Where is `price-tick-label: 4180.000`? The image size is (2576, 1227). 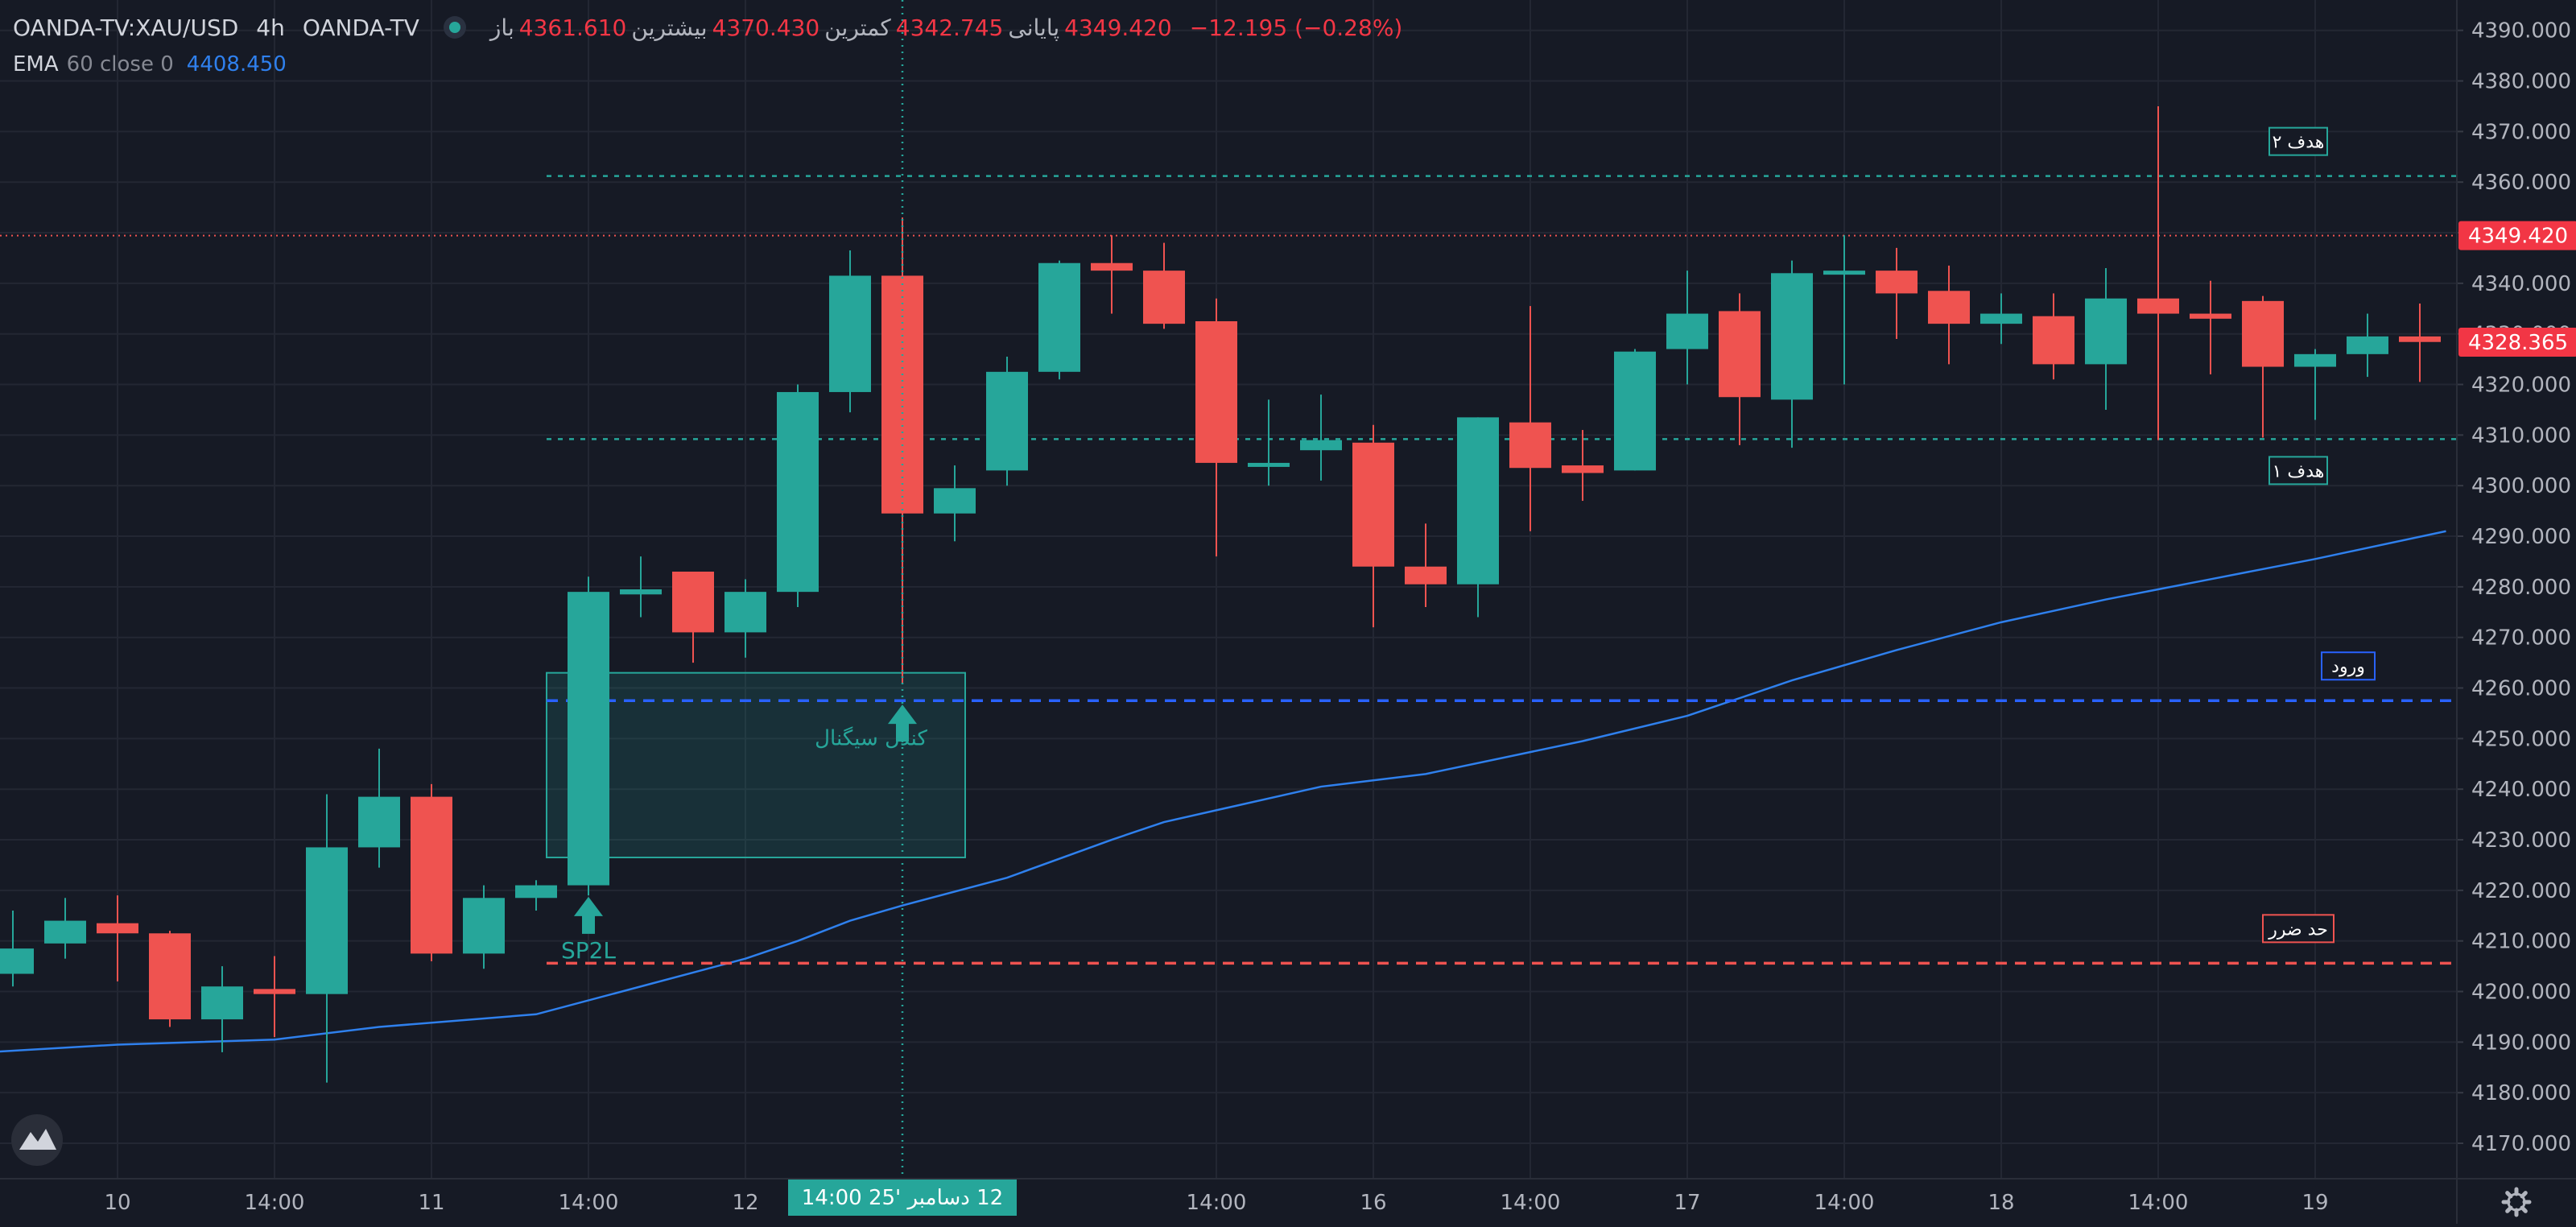 price-tick-label: 4180.000 is located at coordinates (2521, 1093).